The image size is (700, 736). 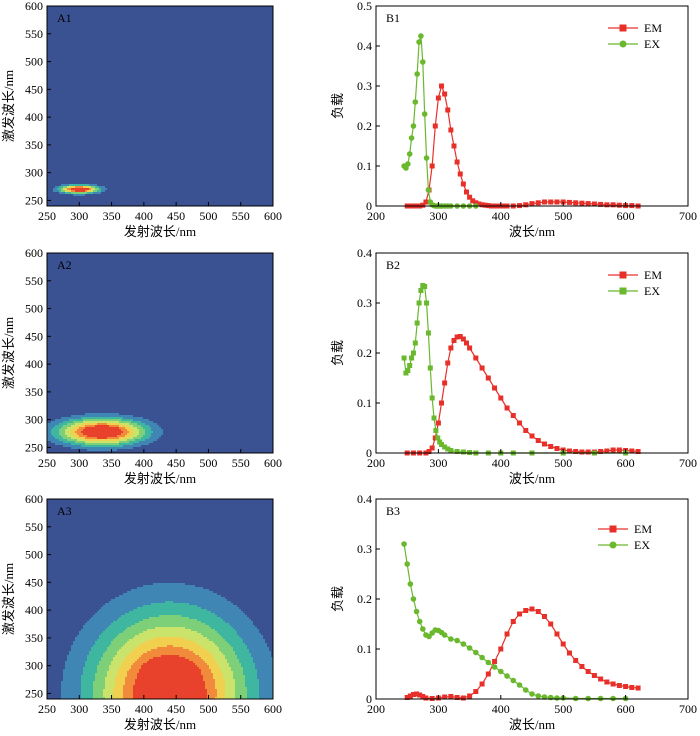 What do you see at coordinates (8, 353) in the screenshot?
I see `panel-A2-ylabel: 激发波长/nm` at bounding box center [8, 353].